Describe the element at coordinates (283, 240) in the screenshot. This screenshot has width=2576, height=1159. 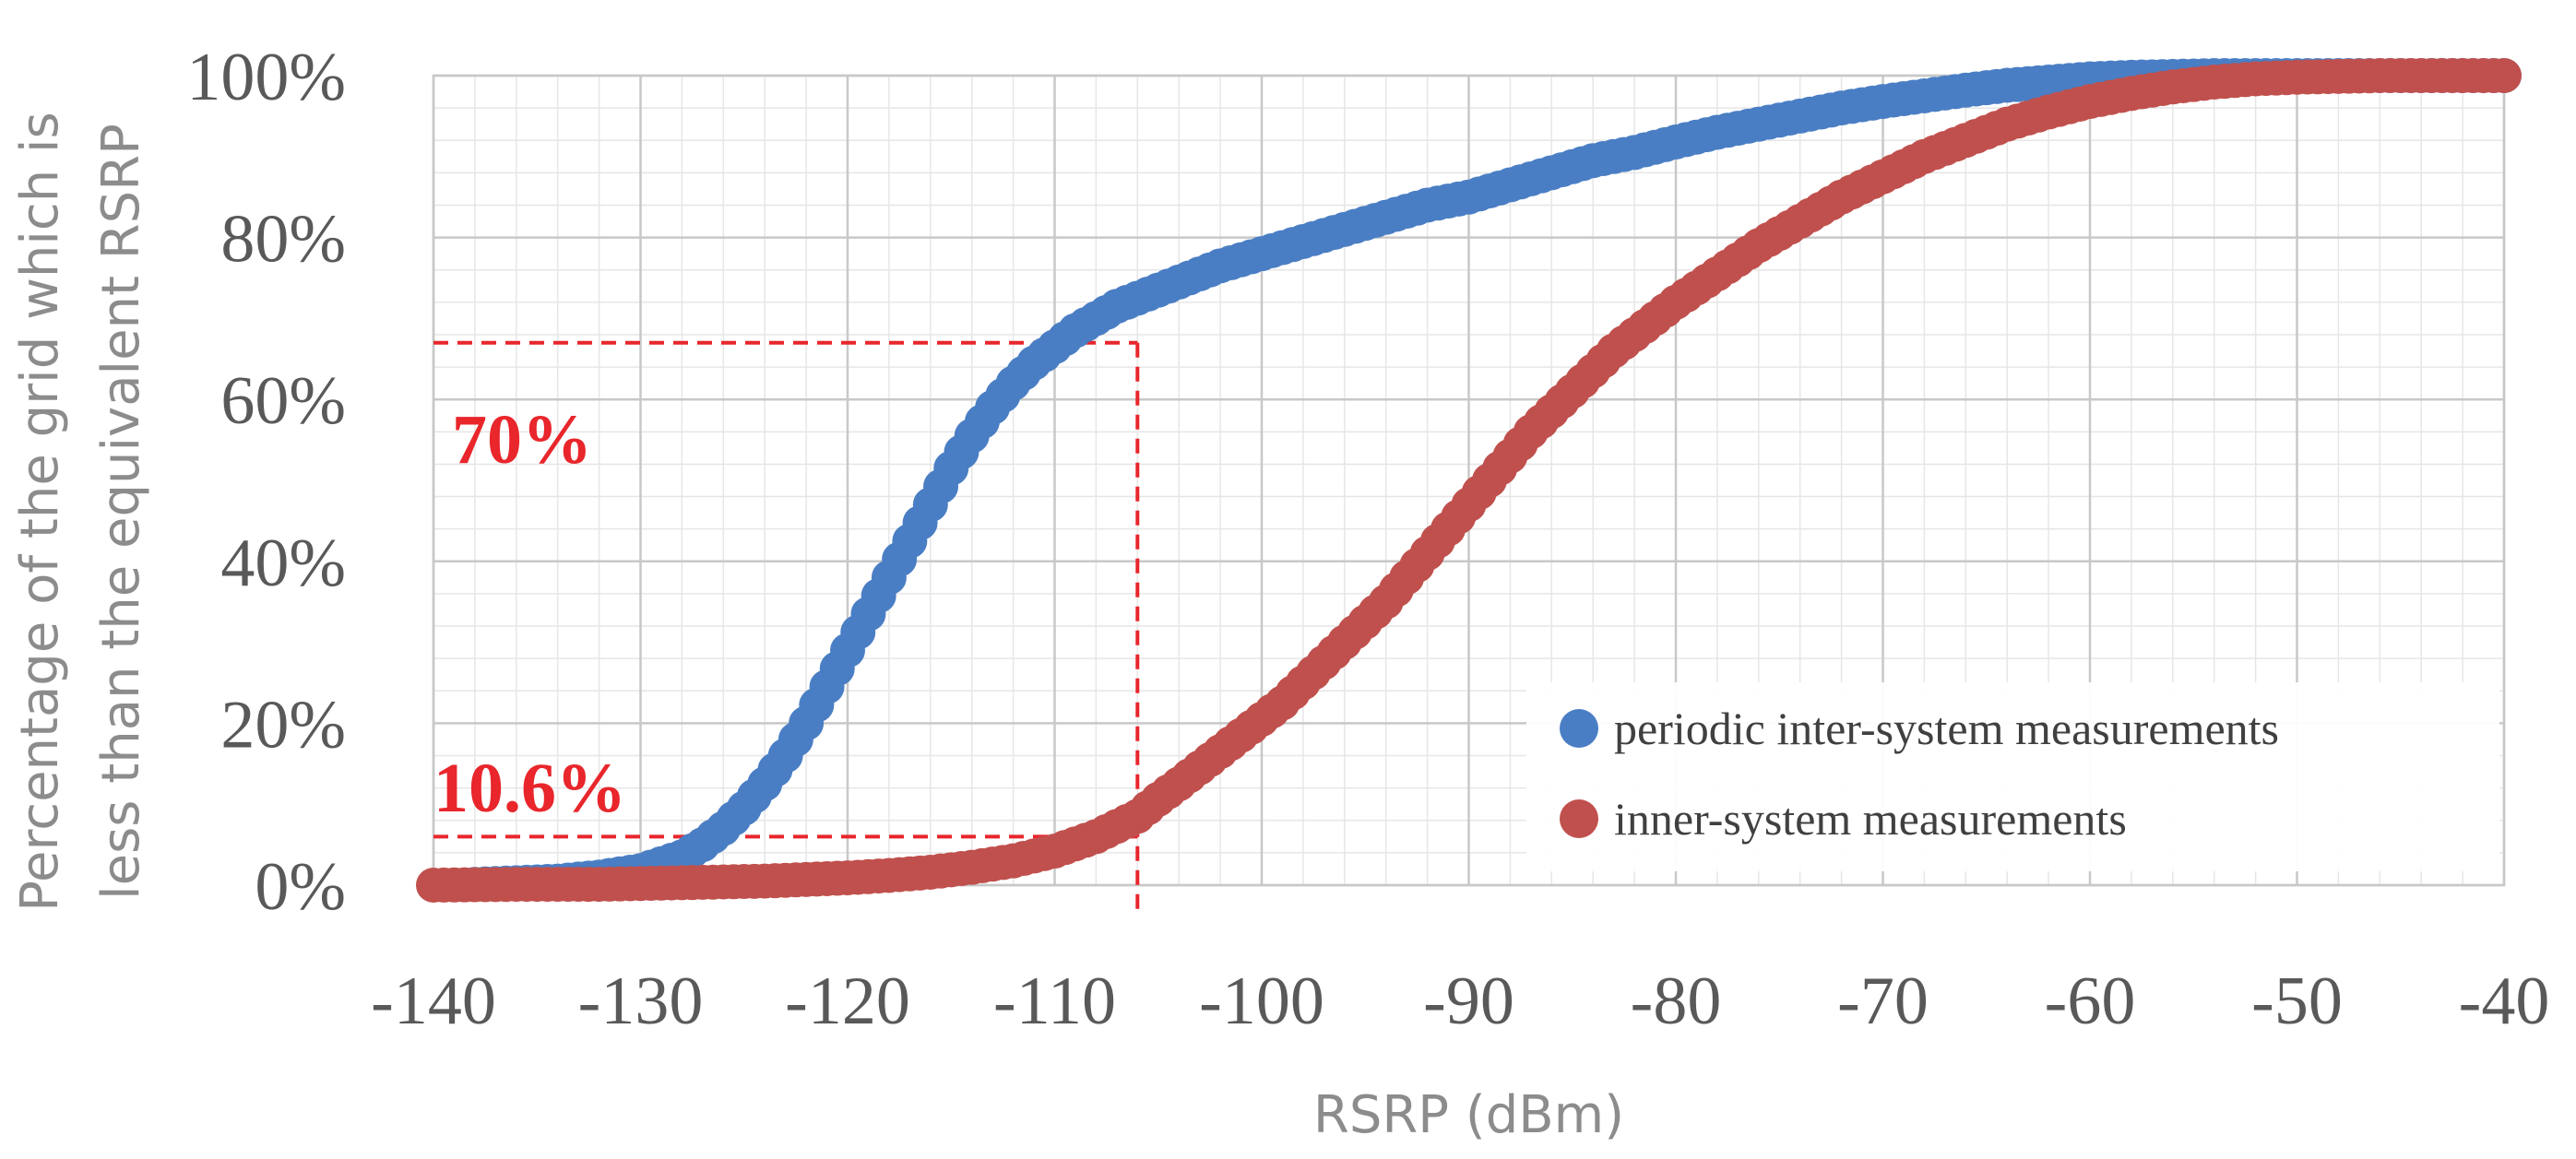
I see `y-tick-label: 80%` at that location.